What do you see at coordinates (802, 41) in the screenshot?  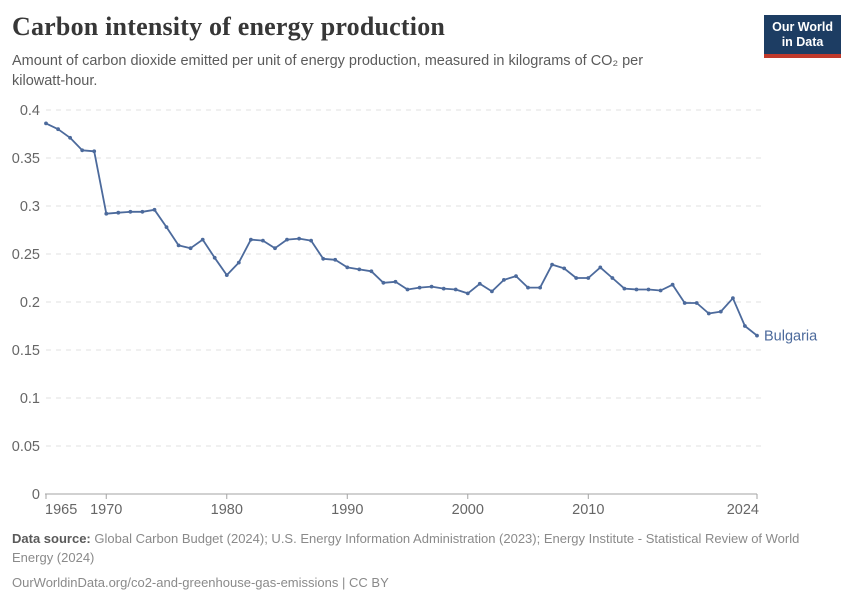 I see `logo-line-2: in Data` at bounding box center [802, 41].